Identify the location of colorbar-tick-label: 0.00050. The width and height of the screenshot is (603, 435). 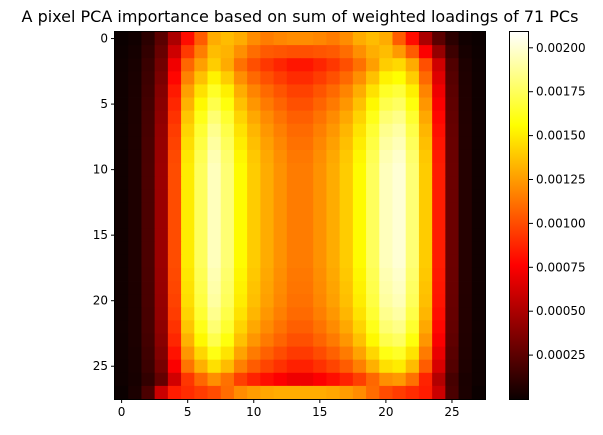
(561, 311).